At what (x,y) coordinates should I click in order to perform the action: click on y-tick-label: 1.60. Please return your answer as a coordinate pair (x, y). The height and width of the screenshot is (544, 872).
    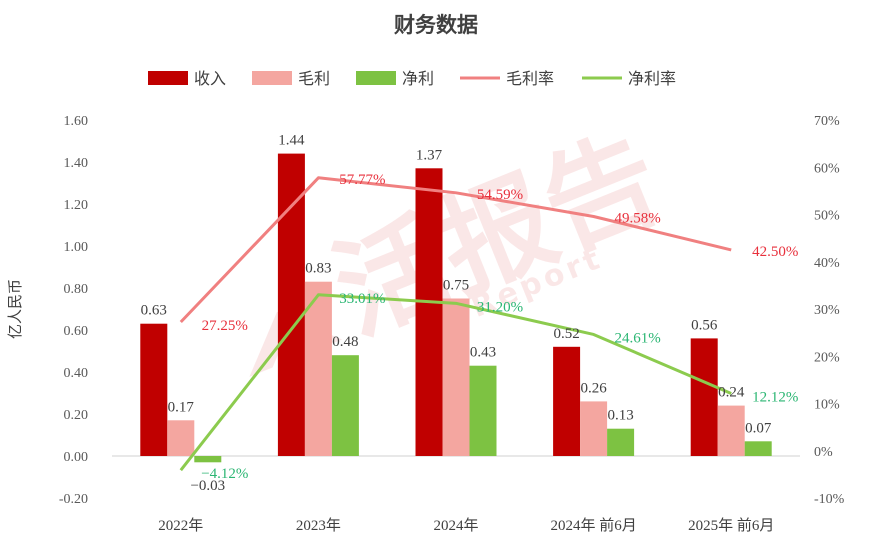
    Looking at the image, I should click on (76, 121).